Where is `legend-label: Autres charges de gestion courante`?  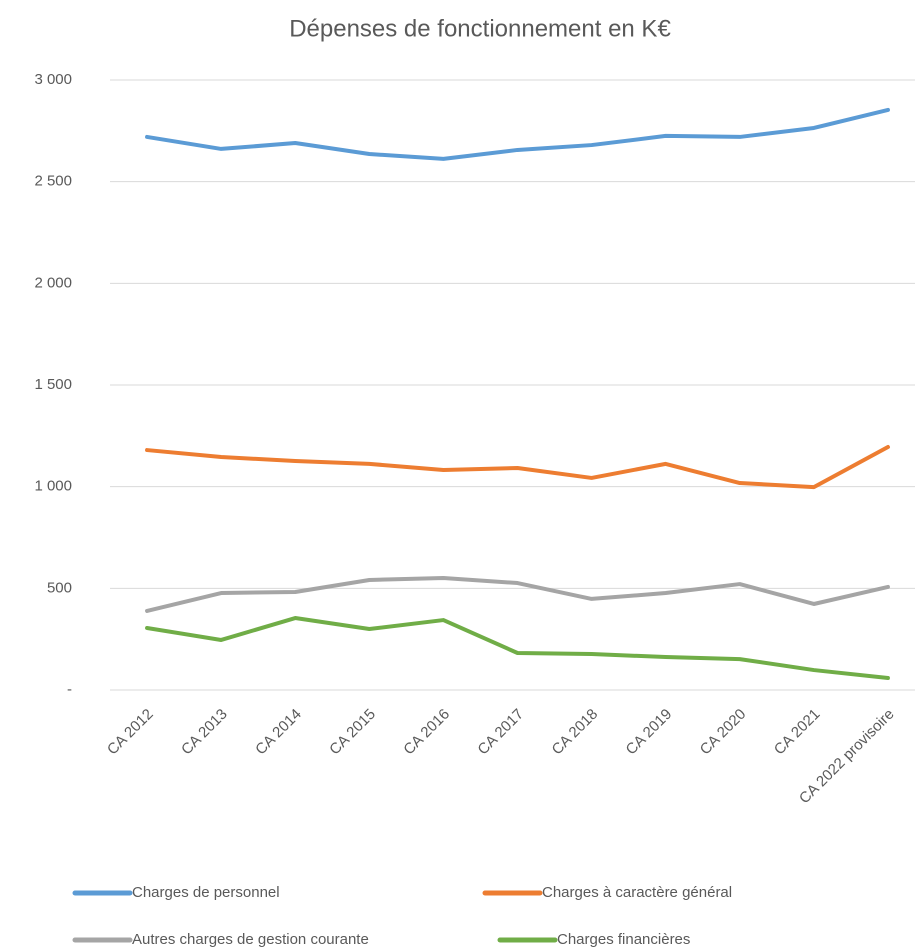 legend-label: Autres charges de gestion courante is located at coordinates (250, 939).